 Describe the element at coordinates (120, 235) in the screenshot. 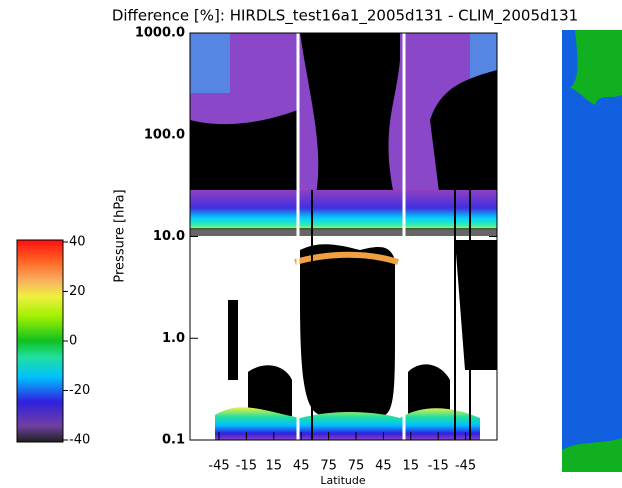

I see `y-axis-label: Pressure [hPa]` at that location.